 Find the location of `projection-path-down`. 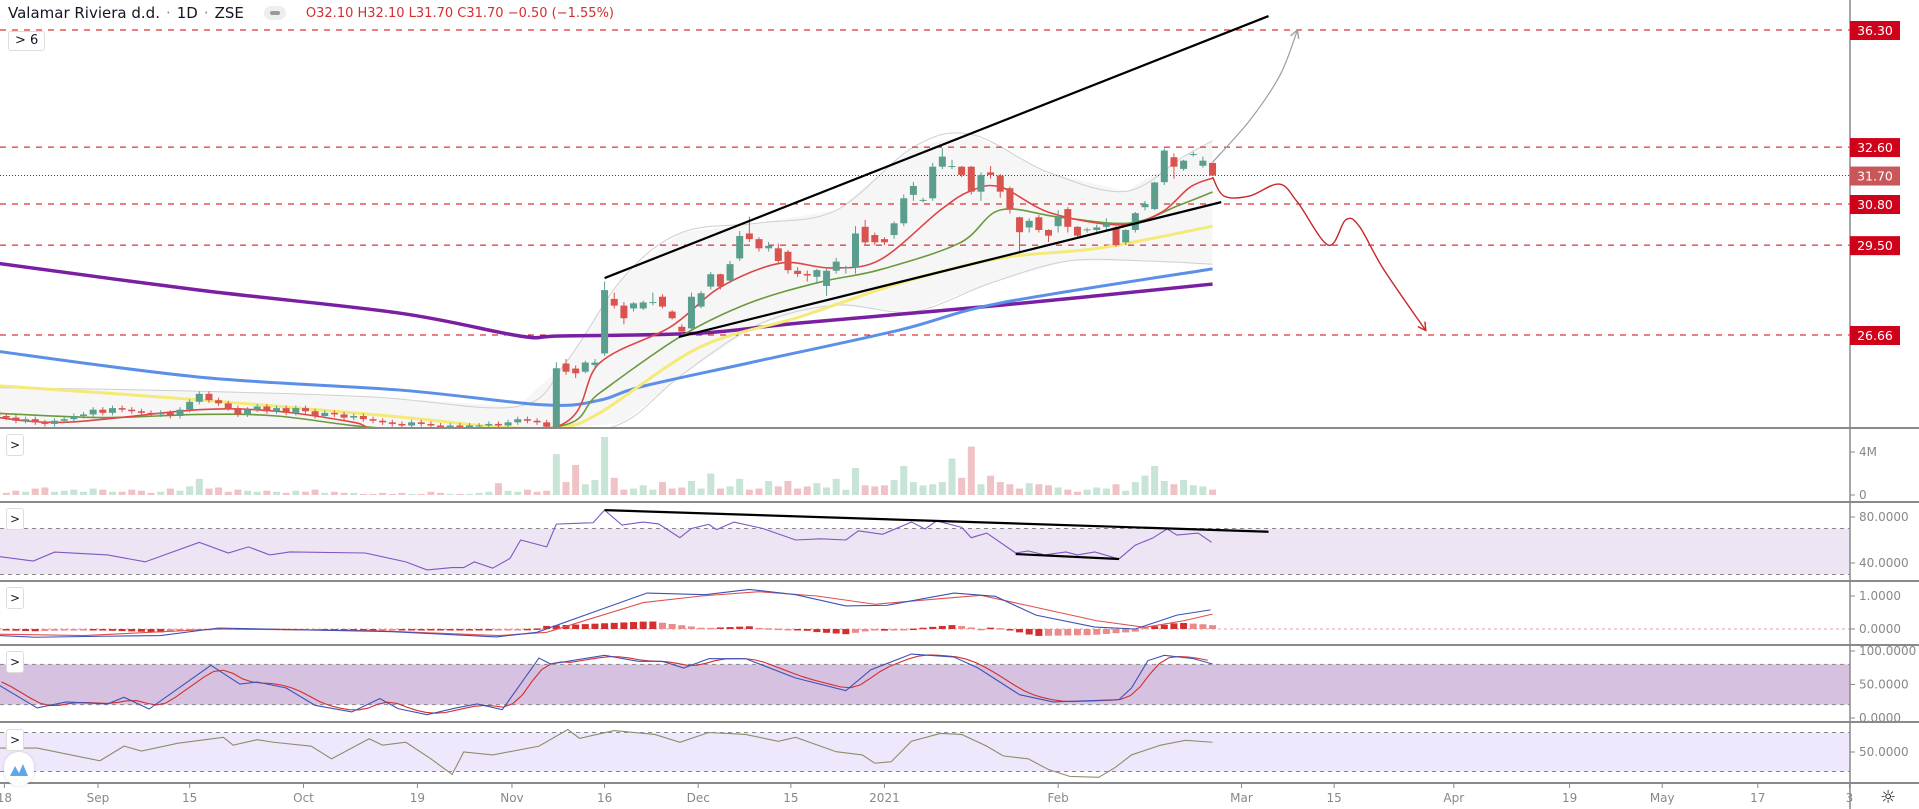

projection-path-down is located at coordinates (1319, 253).